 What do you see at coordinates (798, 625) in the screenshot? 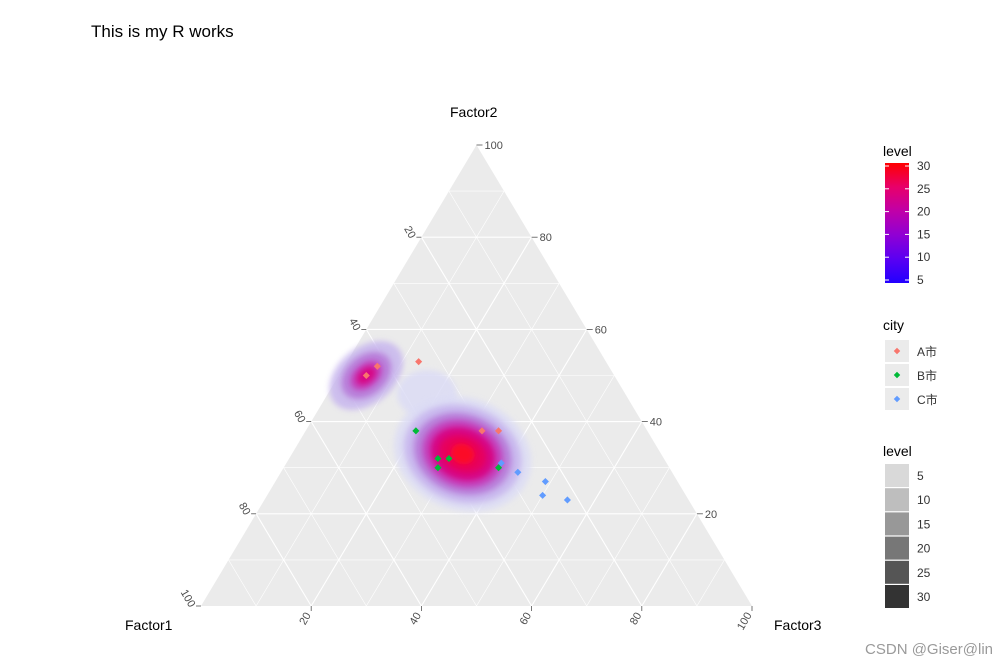
I see `axis-title-right: Factor3` at bounding box center [798, 625].